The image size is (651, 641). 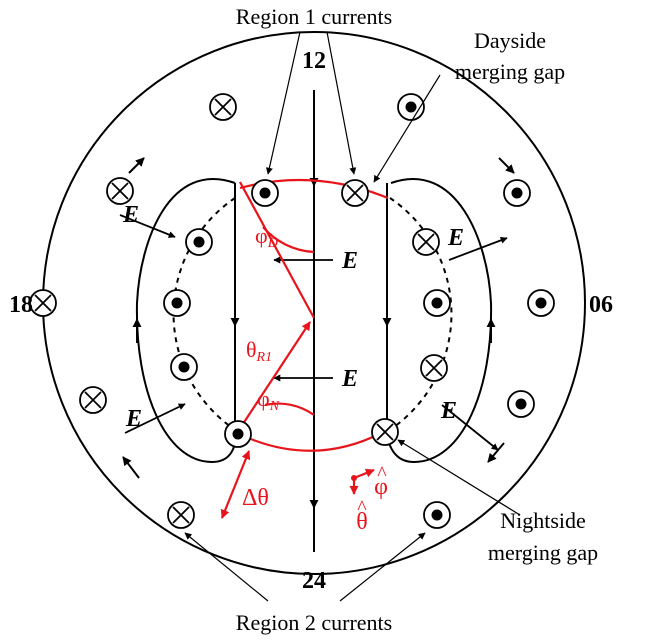 What do you see at coordinates (364, 474) in the screenshot?
I see `phi-hat-arrow` at bounding box center [364, 474].